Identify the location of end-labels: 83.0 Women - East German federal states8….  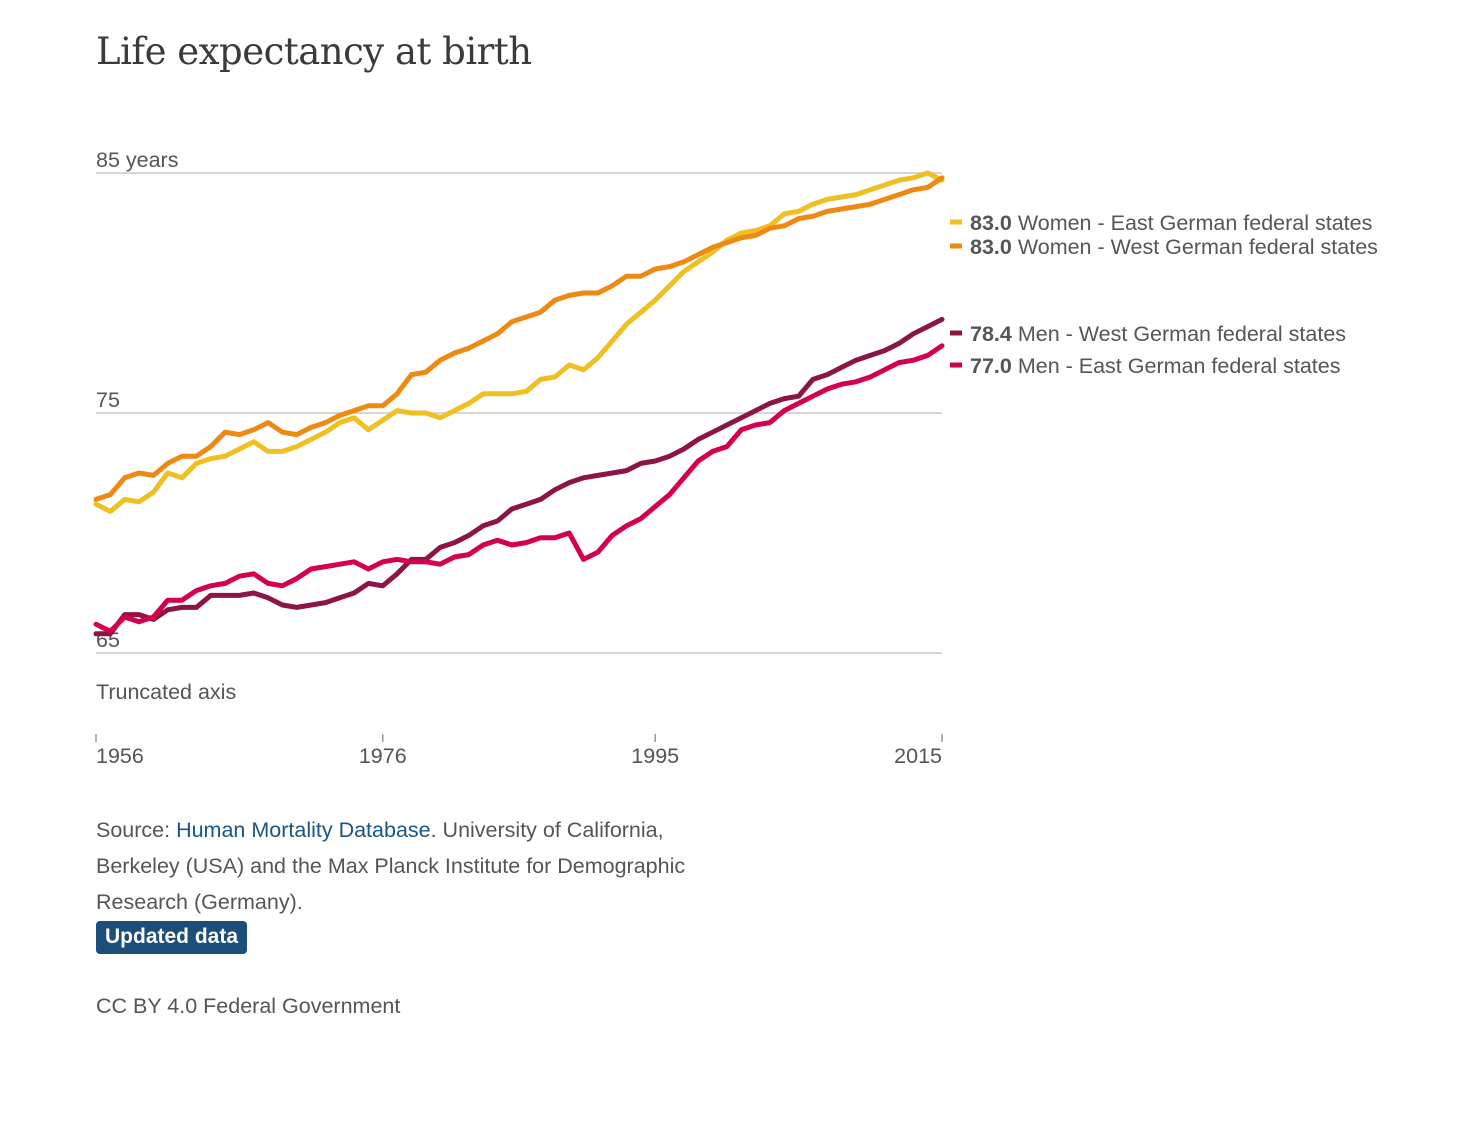
(1164, 294).